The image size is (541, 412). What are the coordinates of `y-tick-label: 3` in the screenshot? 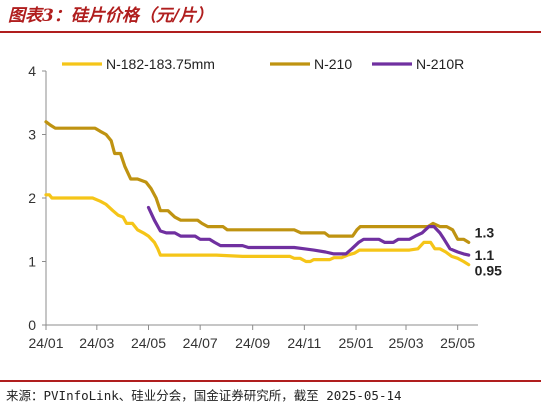 It's located at (32, 135).